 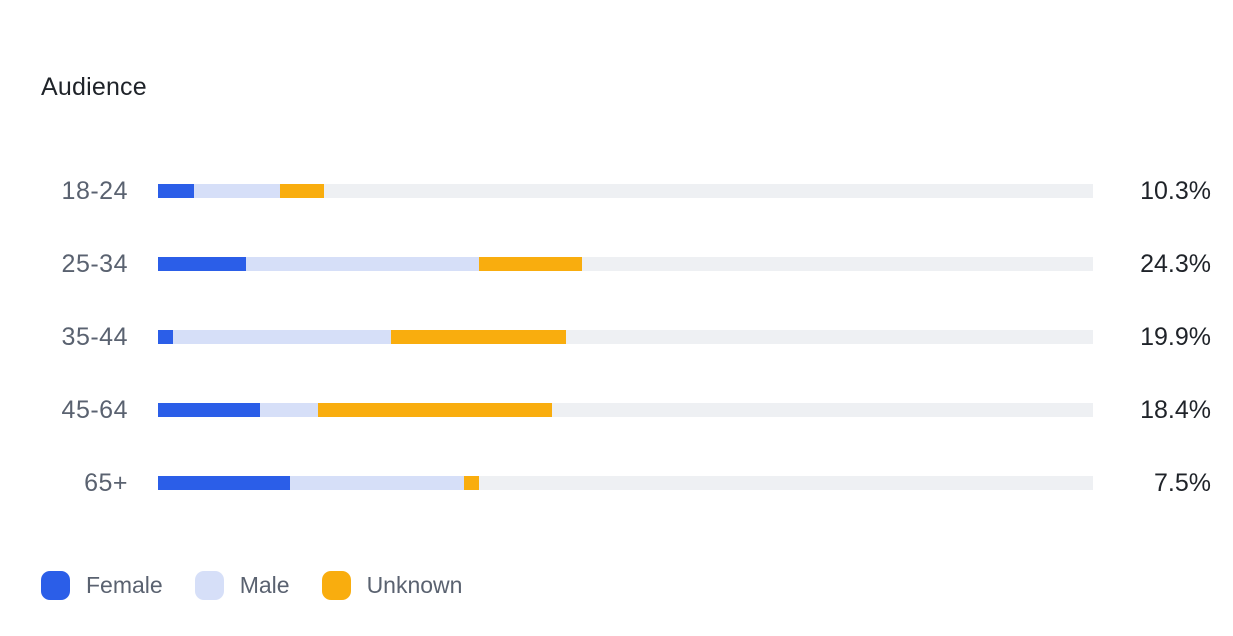 I want to click on age-label: 18-24, so click(x=94, y=191).